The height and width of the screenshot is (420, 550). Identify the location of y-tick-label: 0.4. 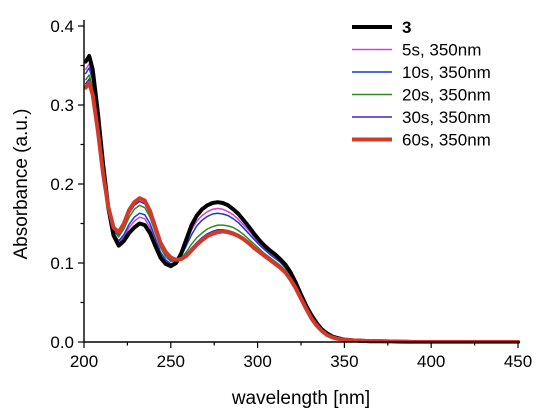
(62, 26).